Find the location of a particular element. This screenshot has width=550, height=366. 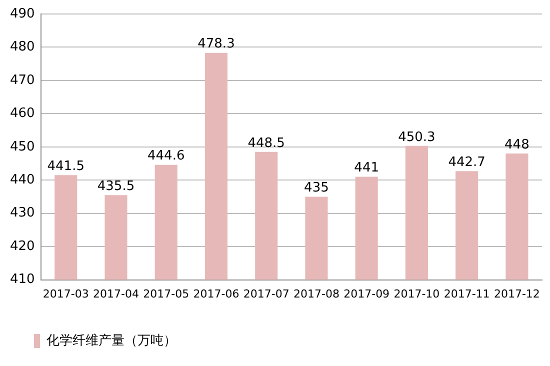

data-label: 442.7 is located at coordinates (467, 162).